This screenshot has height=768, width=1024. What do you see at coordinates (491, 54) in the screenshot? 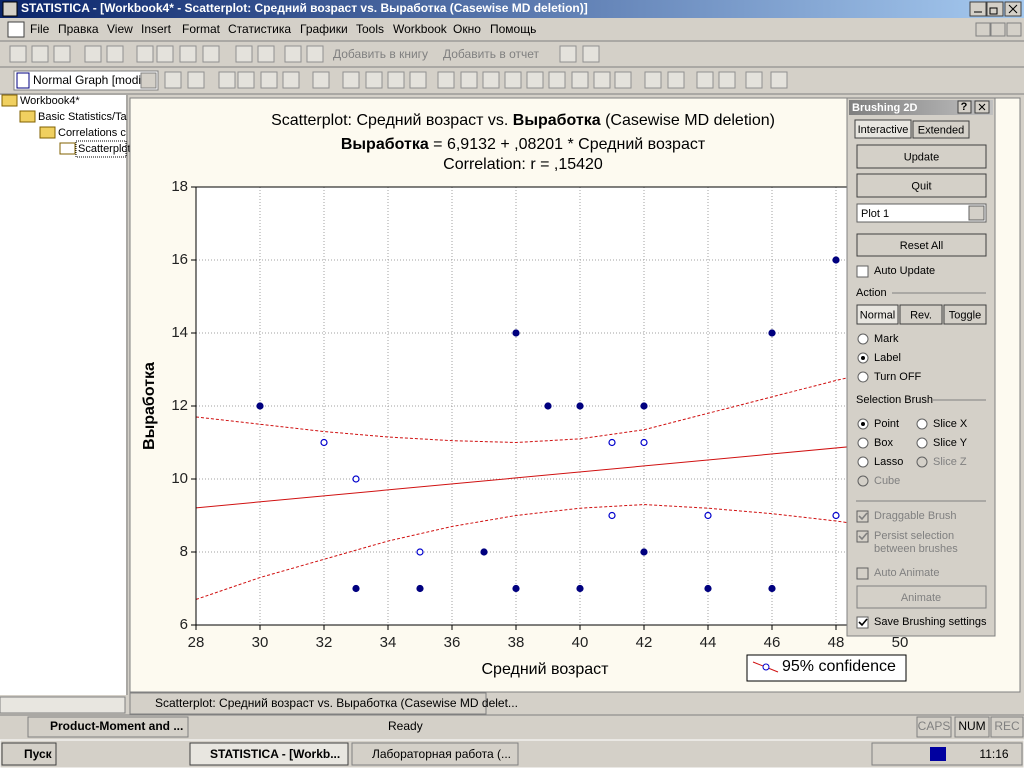
I see `toolbar-text: Добавить в отчет` at bounding box center [491, 54].